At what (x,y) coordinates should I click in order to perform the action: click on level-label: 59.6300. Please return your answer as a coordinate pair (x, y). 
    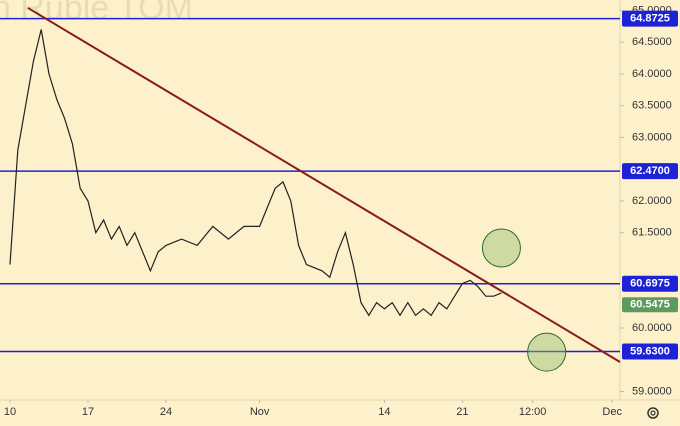
    Looking at the image, I should click on (650, 351).